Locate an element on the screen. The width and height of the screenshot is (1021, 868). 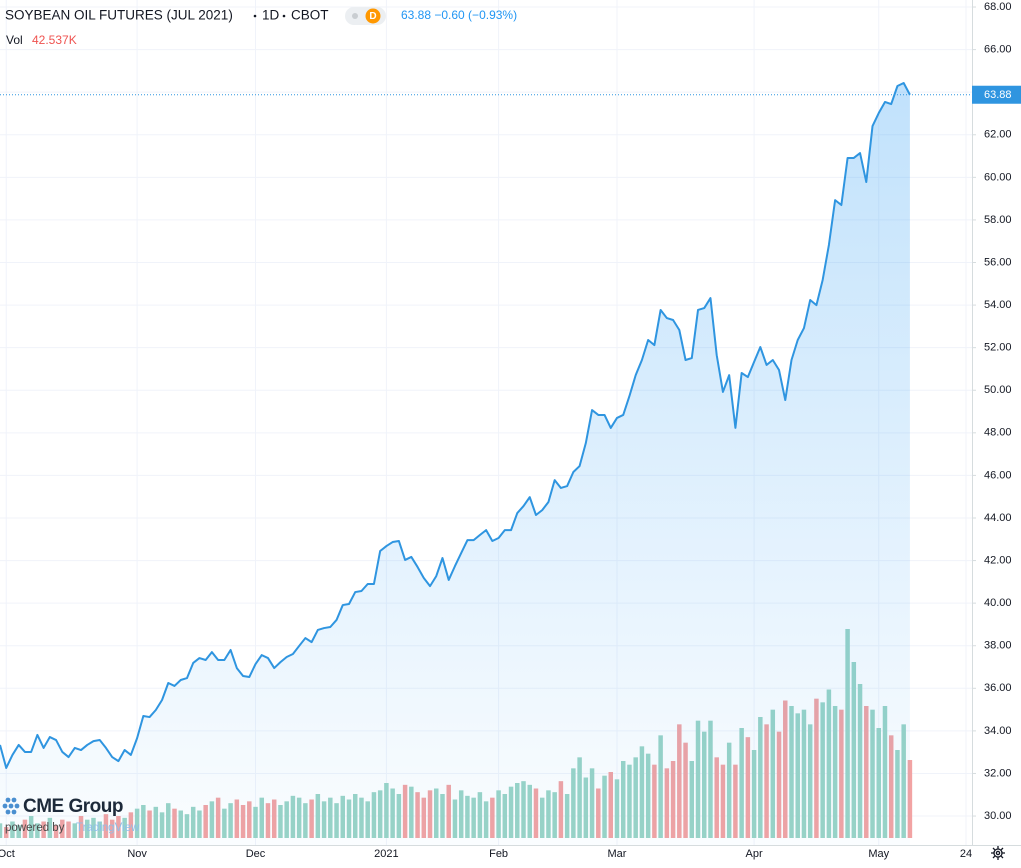
y-tick-label: 52.00 is located at coordinates (998, 348).